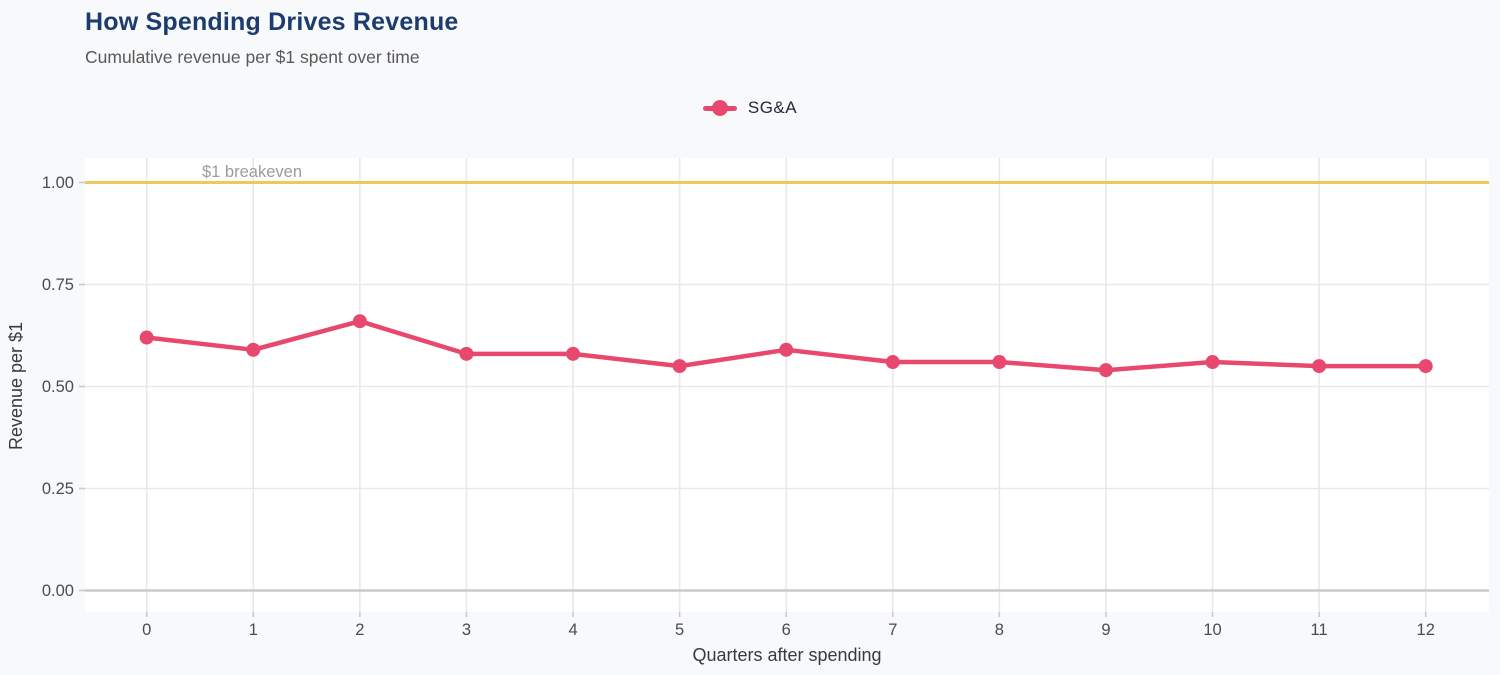  What do you see at coordinates (16, 386) in the screenshot?
I see `y-axis-title: Revenue per $1` at bounding box center [16, 386].